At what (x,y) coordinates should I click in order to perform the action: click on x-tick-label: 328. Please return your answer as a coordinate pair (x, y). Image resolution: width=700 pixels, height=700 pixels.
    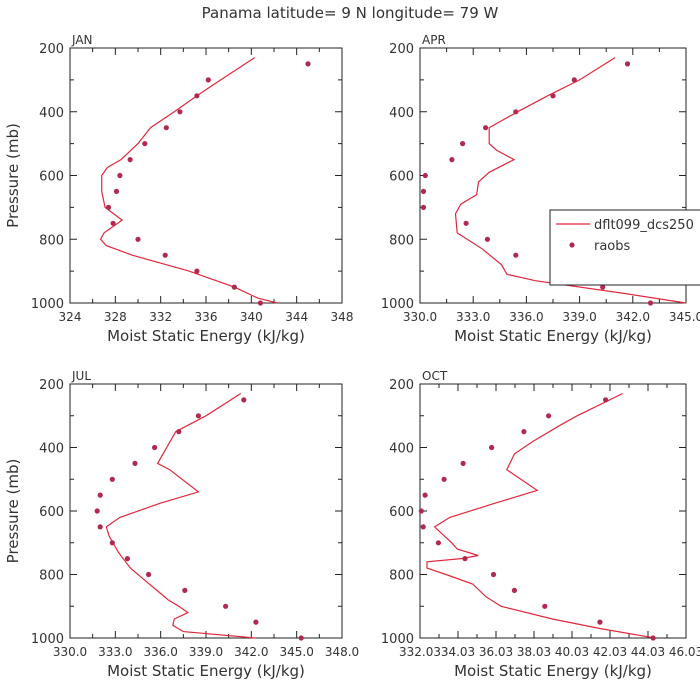
    Looking at the image, I should click on (115, 317).